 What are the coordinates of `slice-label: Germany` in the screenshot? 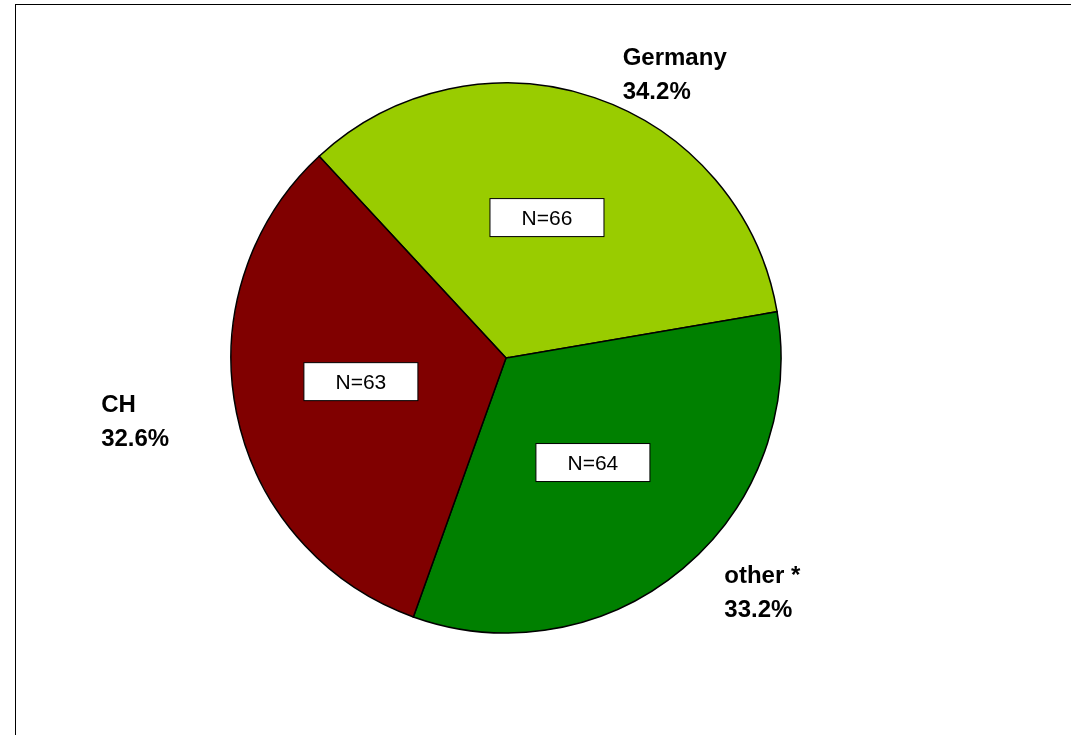 It's located at (675, 56).